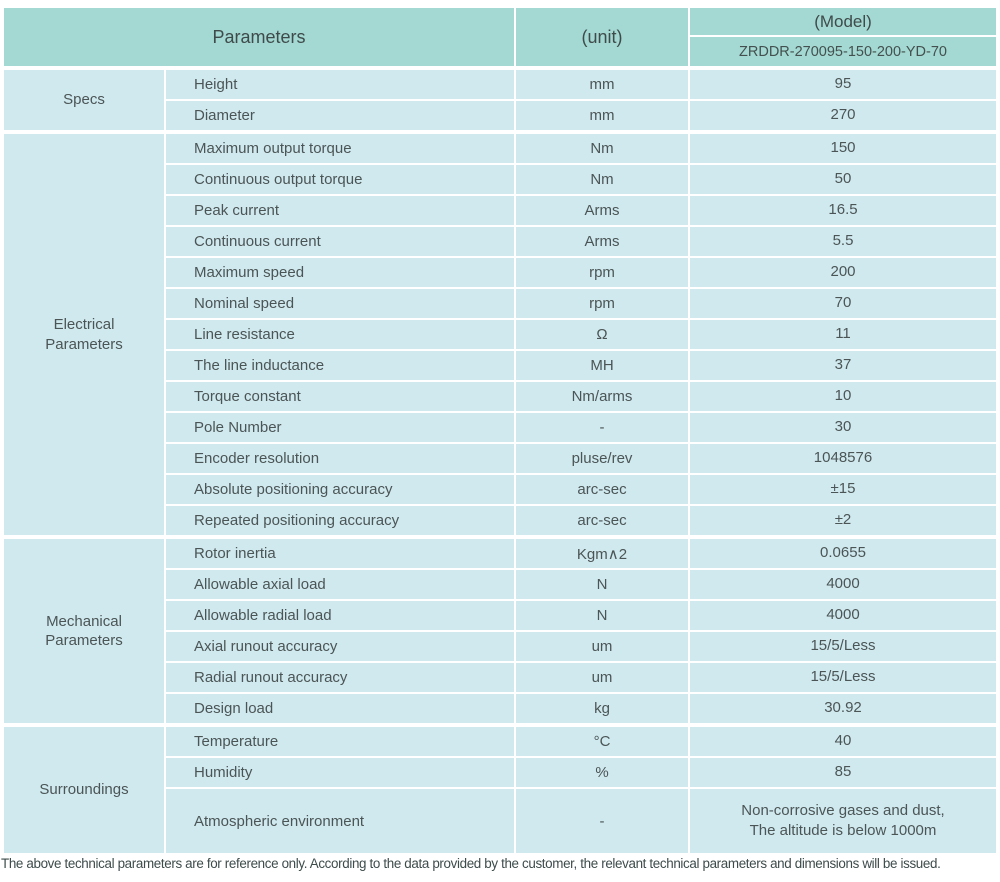  Describe the element at coordinates (84, 334) in the screenshot. I see `group-label: Electrical Parameters` at that location.